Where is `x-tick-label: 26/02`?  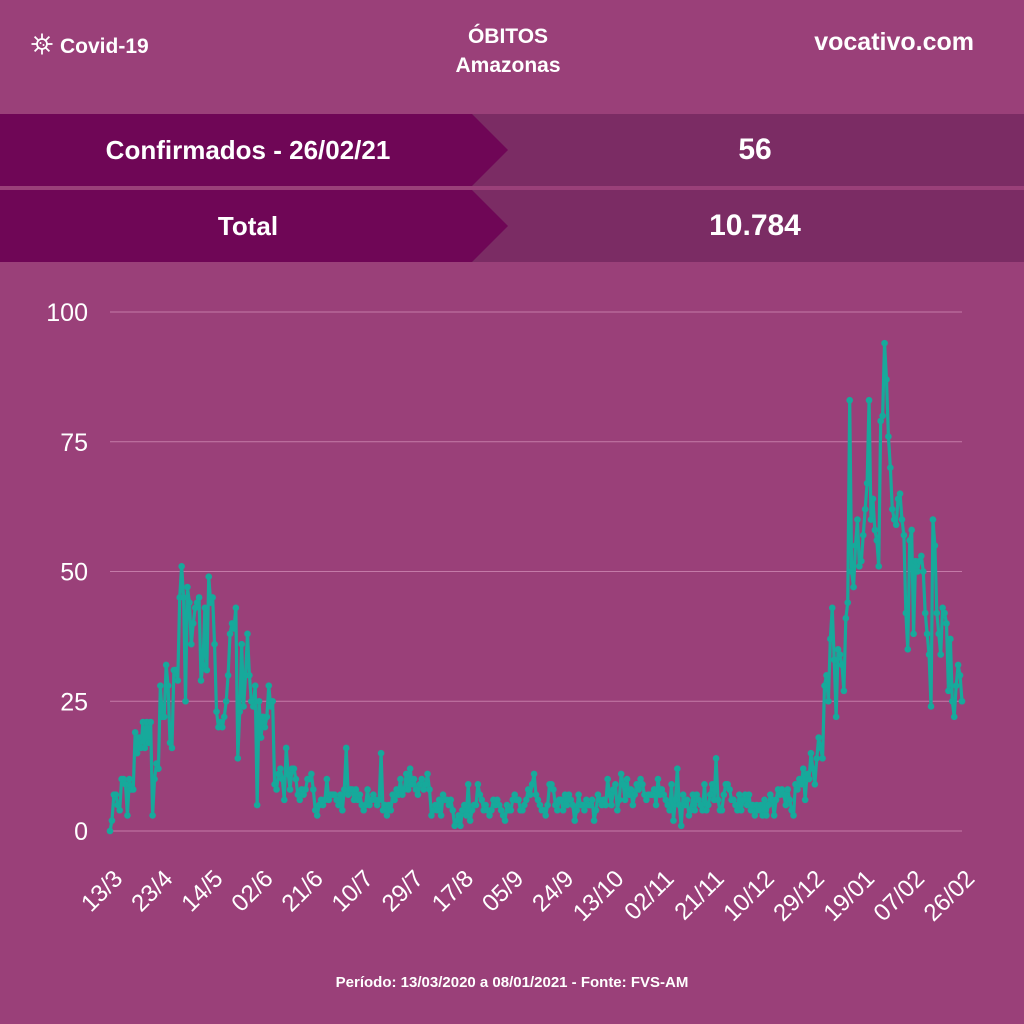
x-tick-label: 26/02 is located at coordinates (950, 896).